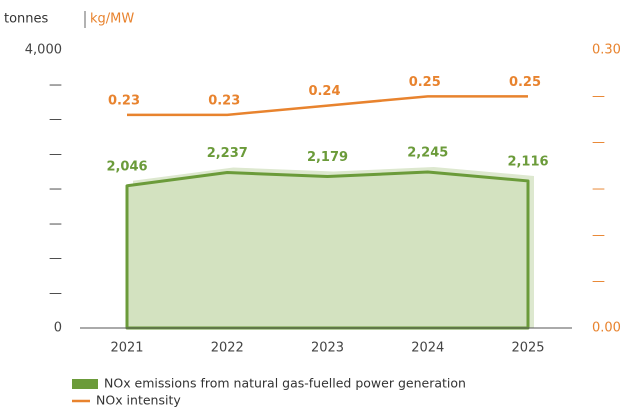 The image size is (628, 417). Describe the element at coordinates (427, 152) in the screenshot. I see `data-label: 2,245` at that location.